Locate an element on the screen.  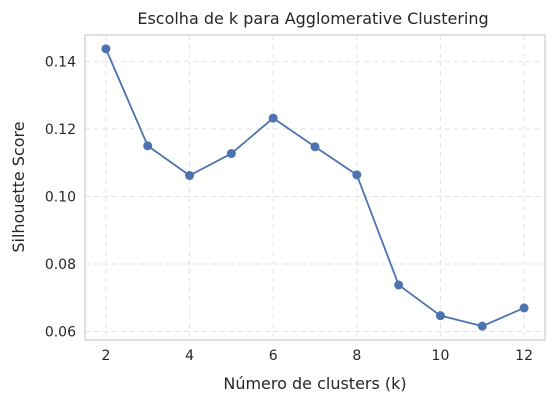
y-tick-label: 0.10 is located at coordinates (60, 197).